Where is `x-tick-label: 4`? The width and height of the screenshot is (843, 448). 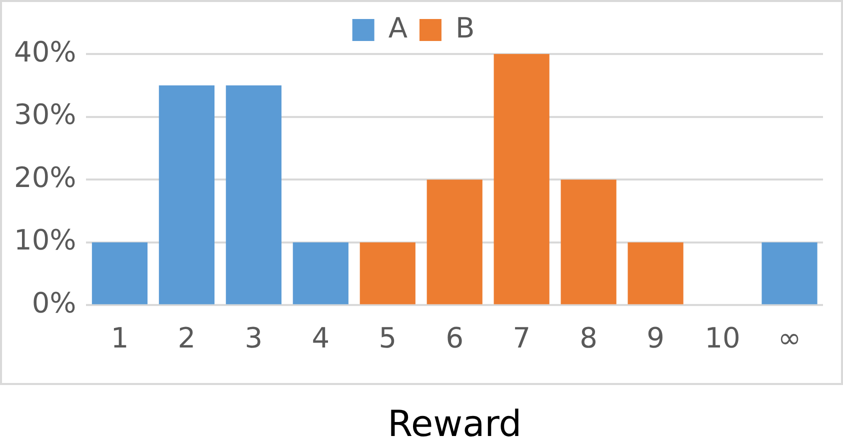 x-tick-label: 4 is located at coordinates (321, 337).